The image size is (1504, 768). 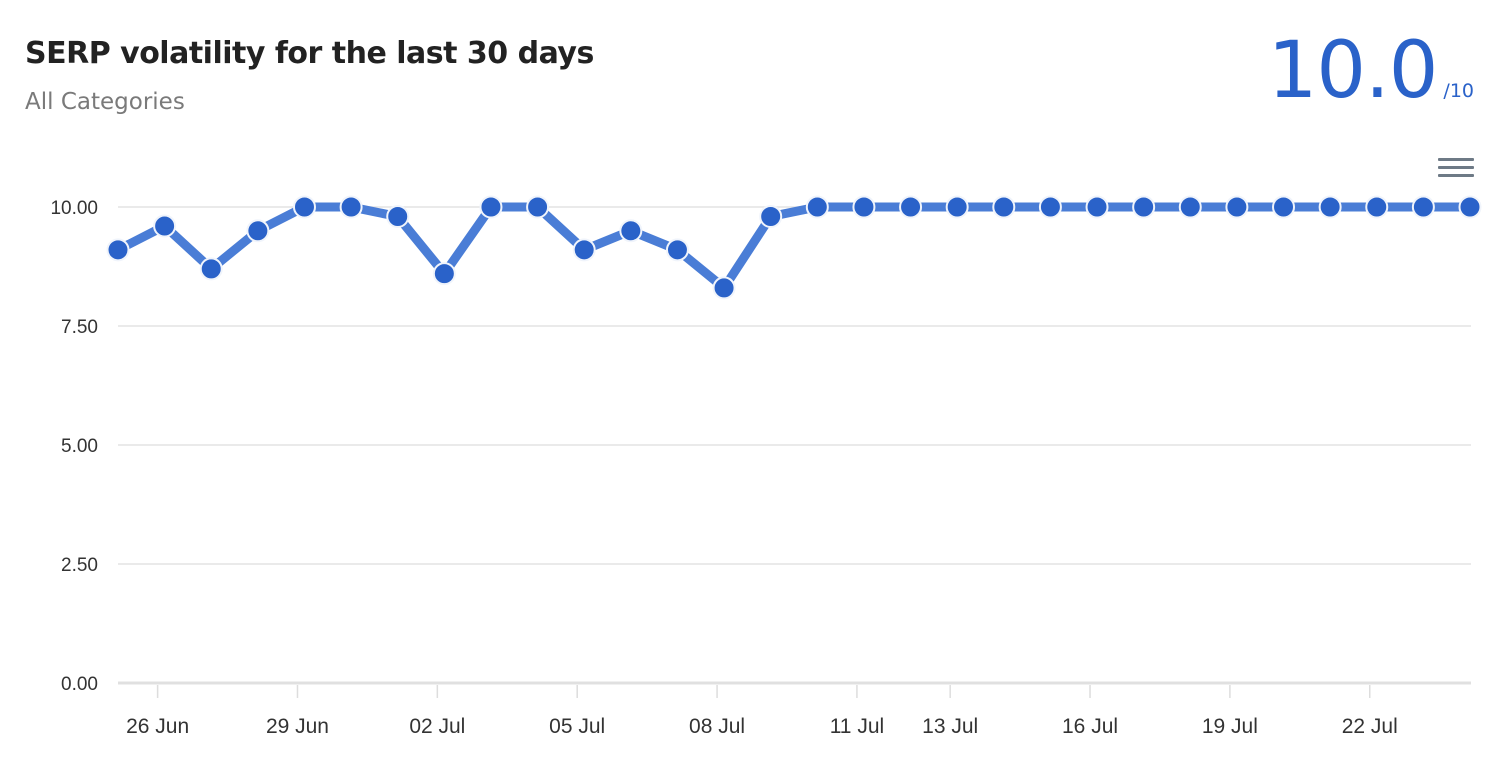 What do you see at coordinates (79, 565) in the screenshot?
I see `y-tick-label: 2.50` at bounding box center [79, 565].